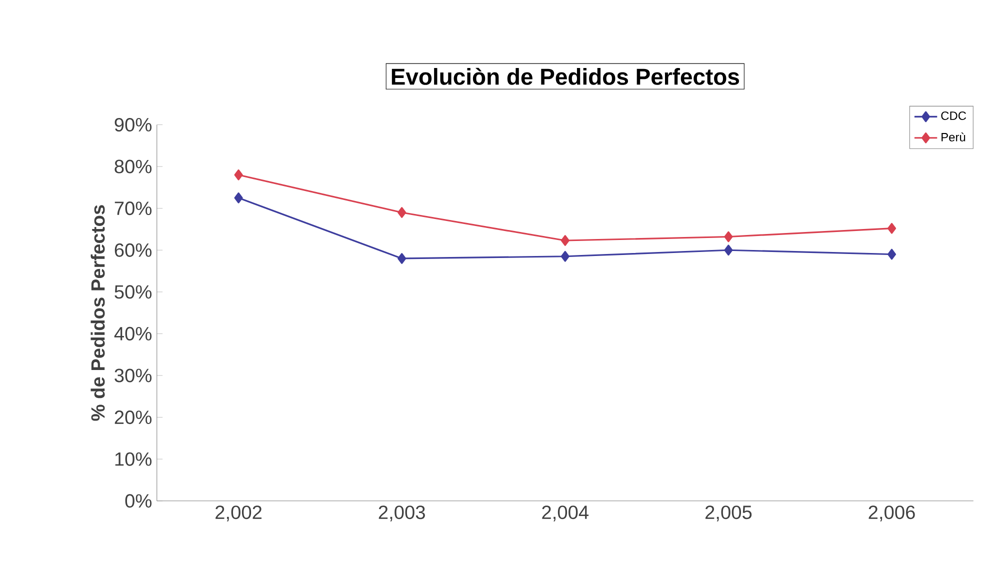  Describe the element at coordinates (133, 167) in the screenshot. I see `y-tick-label: 80%` at that location.